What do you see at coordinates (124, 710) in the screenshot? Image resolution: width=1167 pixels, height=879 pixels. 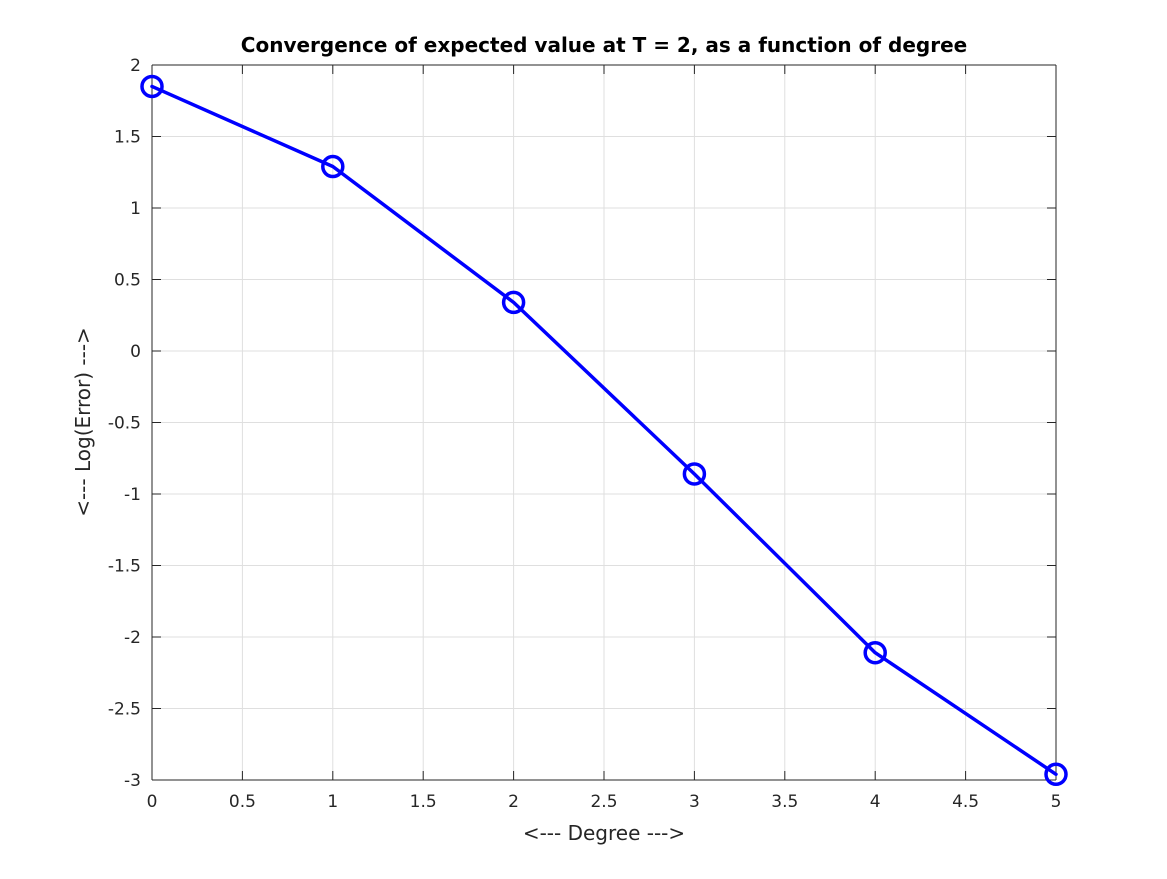 I see `y-tick-label: -2.5` at bounding box center [124, 710].